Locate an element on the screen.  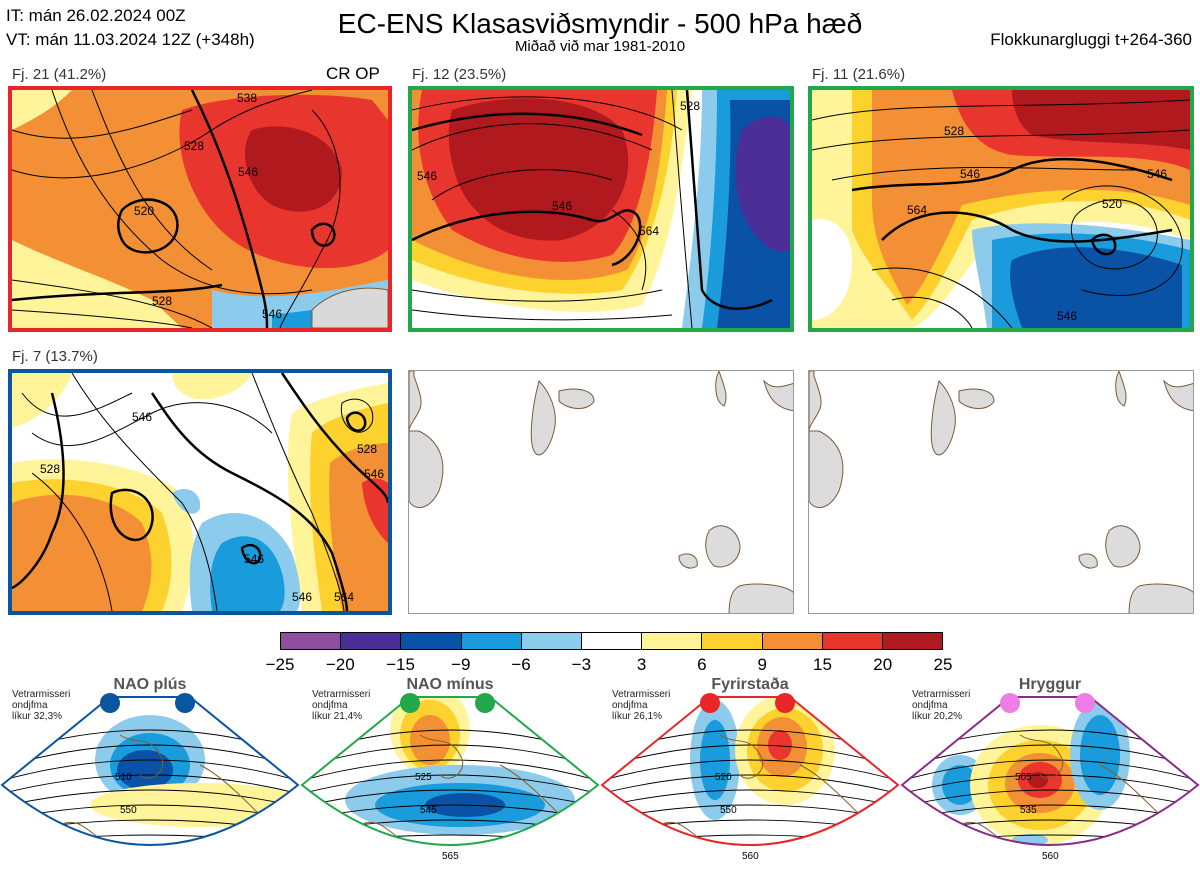
color-scale-tick-label: −3 is located at coordinates (581, 664).